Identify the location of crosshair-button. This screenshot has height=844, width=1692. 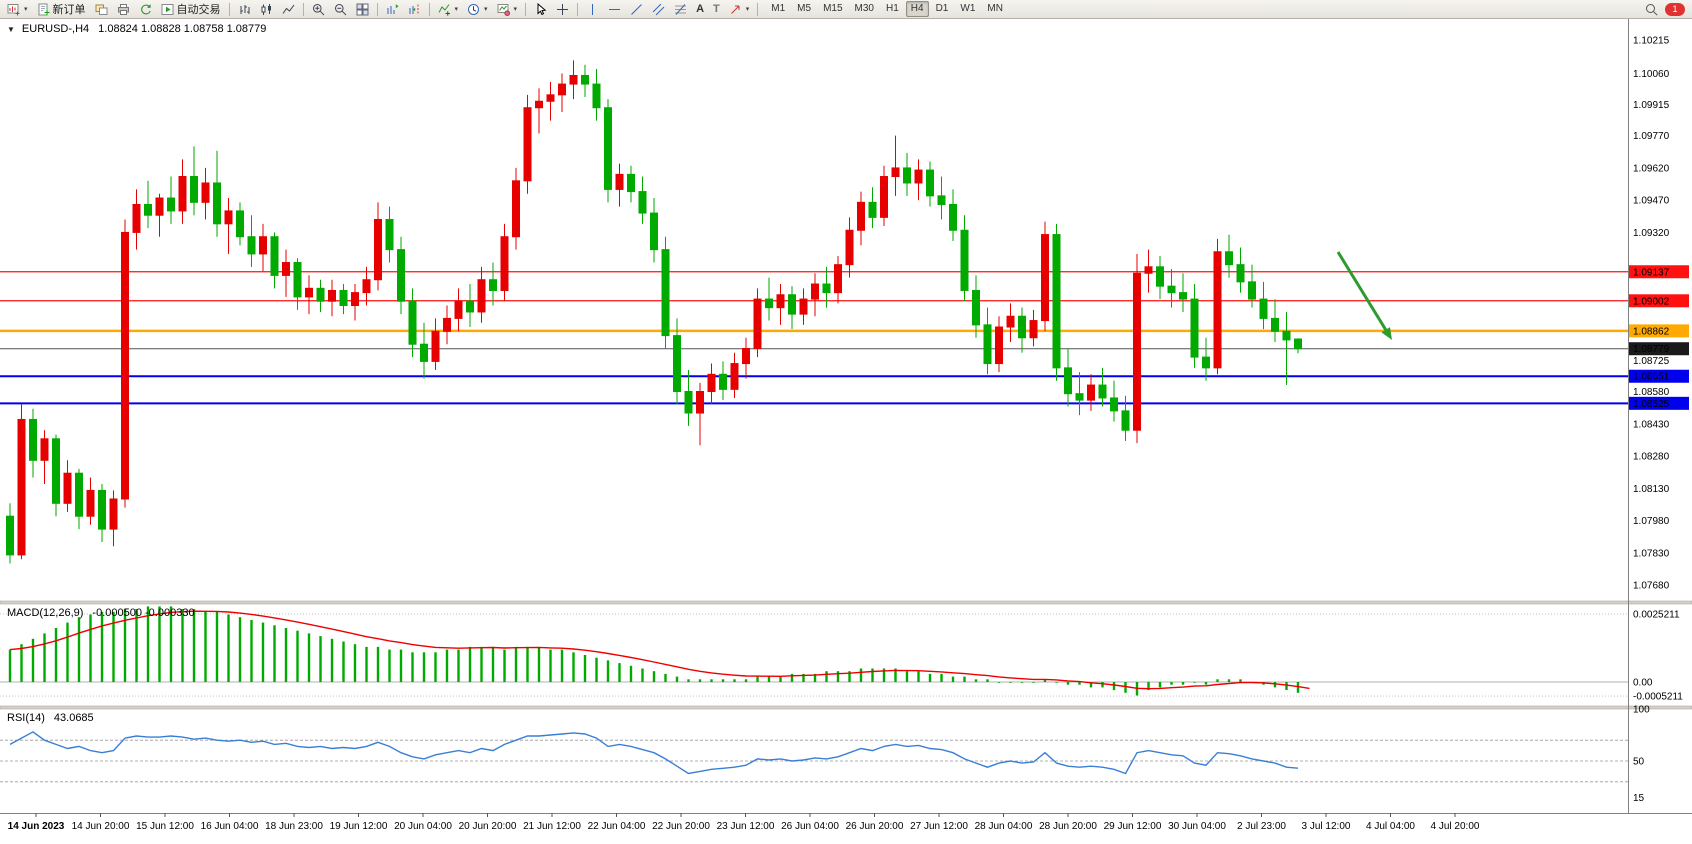
(562, 9).